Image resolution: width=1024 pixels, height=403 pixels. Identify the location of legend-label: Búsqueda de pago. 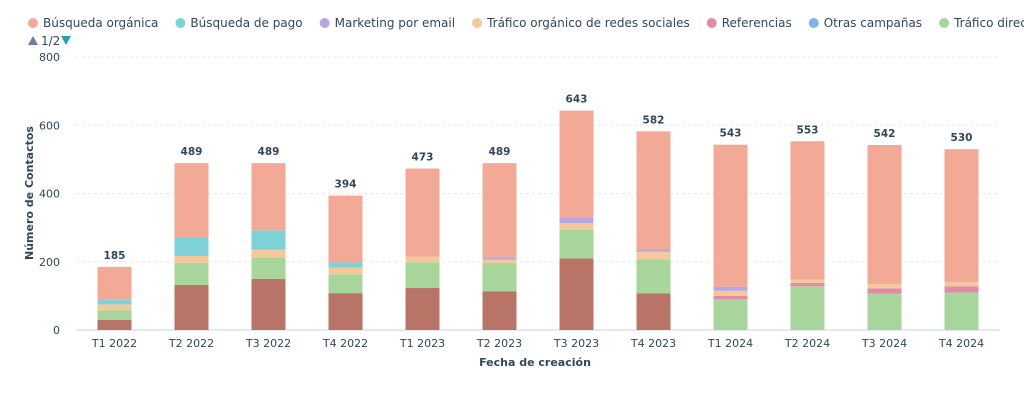
(246, 23).